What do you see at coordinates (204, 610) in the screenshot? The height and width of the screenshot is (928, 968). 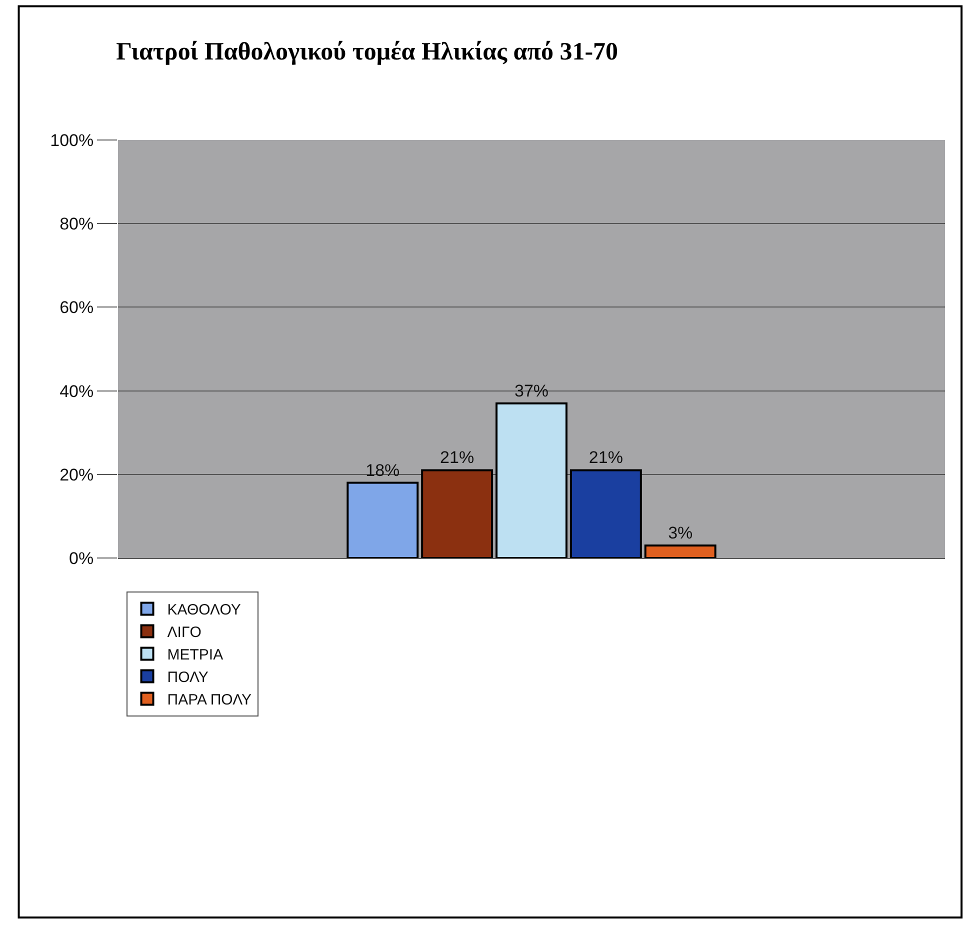 I see `legend-label: ΚΑΘΟΛΟΥ` at bounding box center [204, 610].